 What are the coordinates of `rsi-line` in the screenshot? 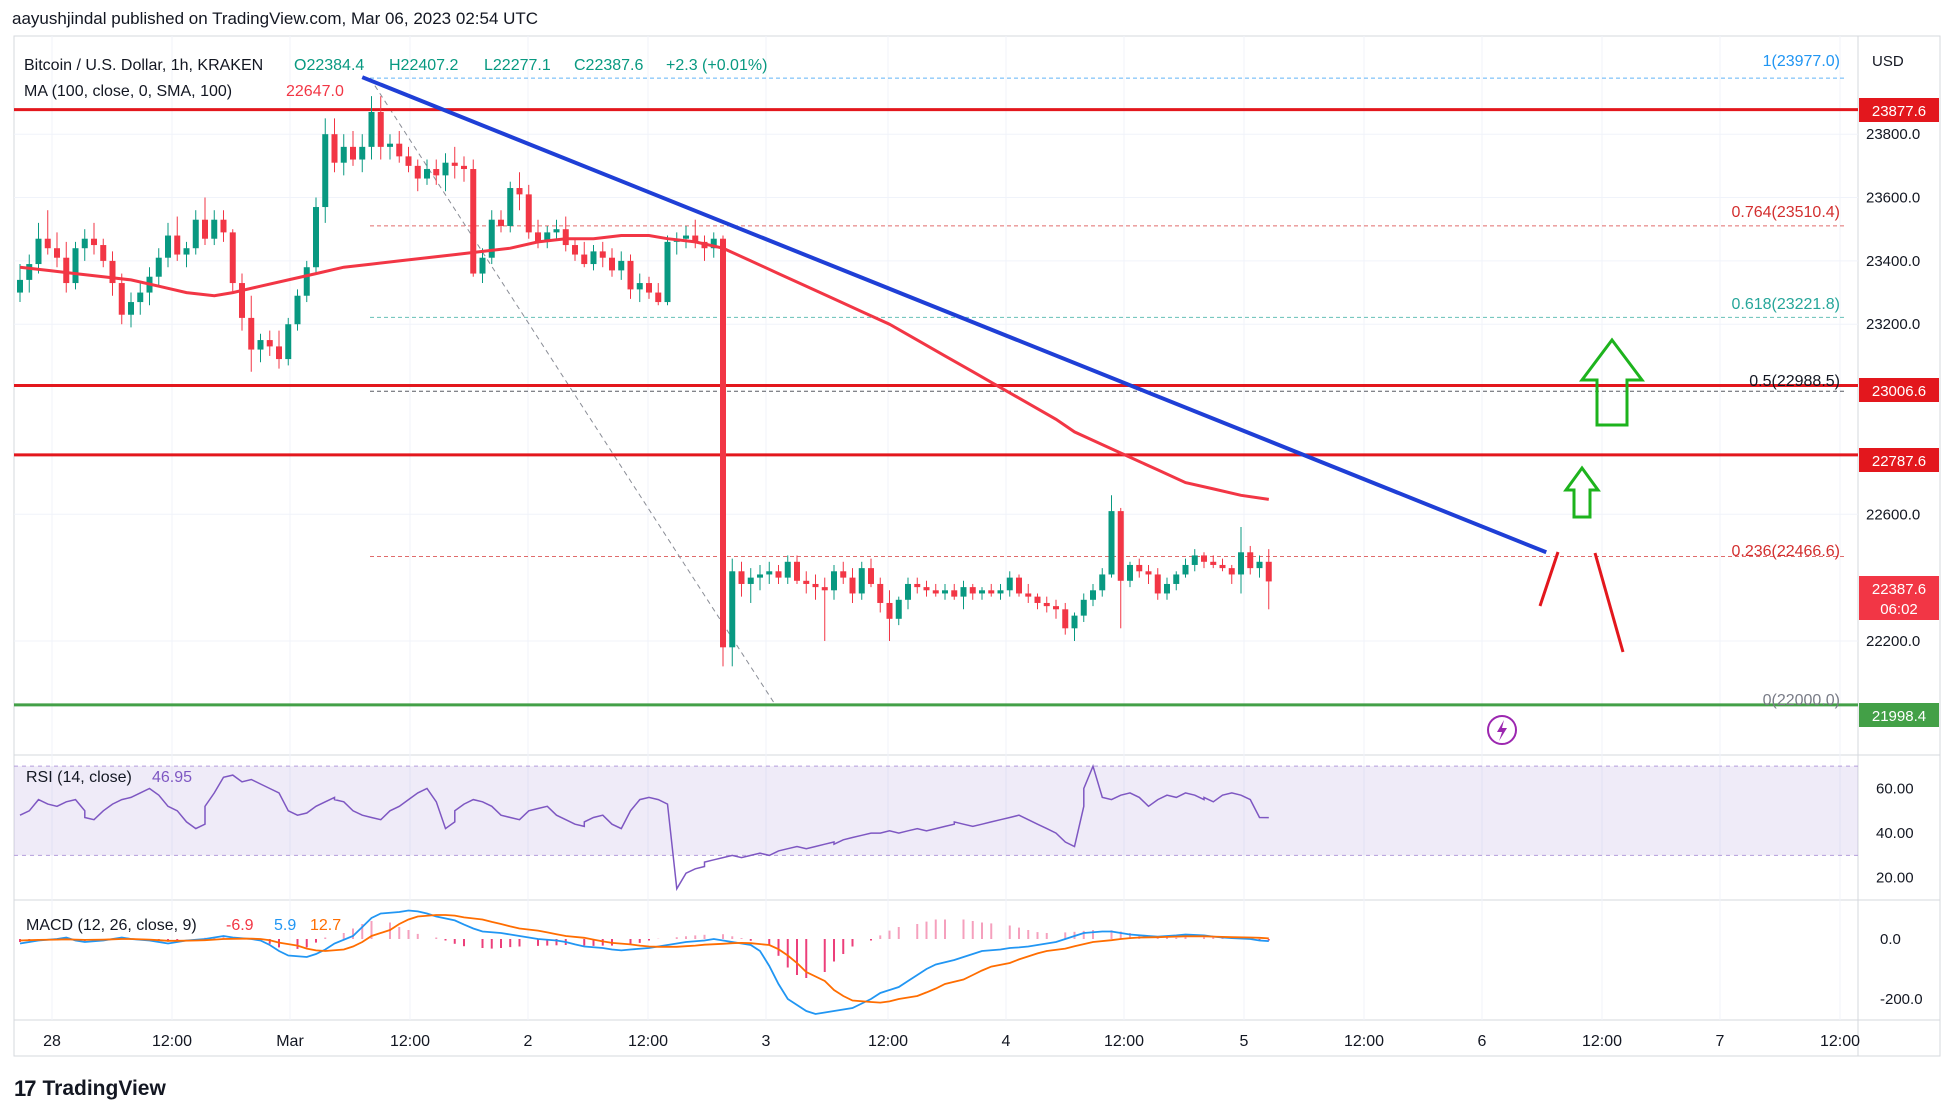 It's located at (644, 827).